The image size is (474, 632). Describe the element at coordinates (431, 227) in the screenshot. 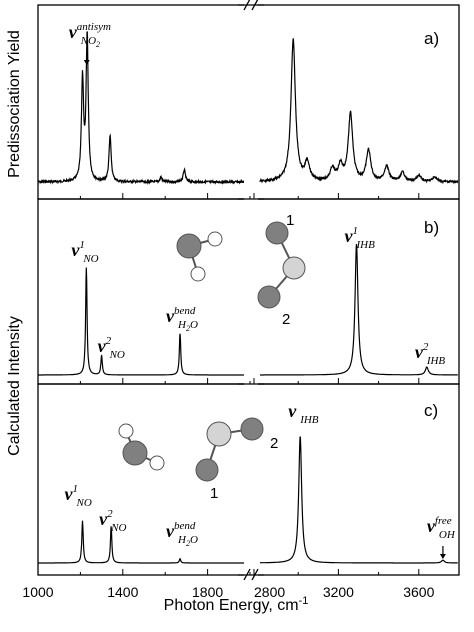

I see `panel-b-tag: b)` at that location.